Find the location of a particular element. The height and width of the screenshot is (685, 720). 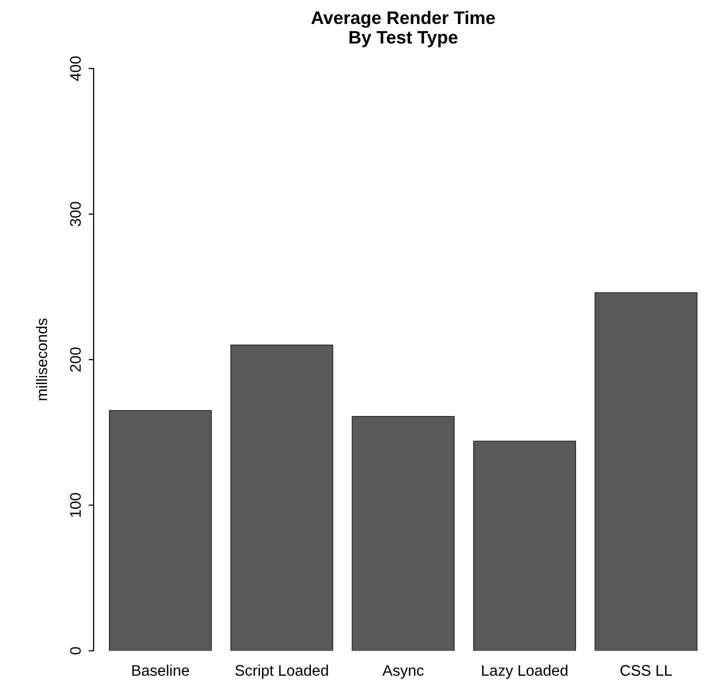

x-tick-label: Baseline is located at coordinates (160, 670).